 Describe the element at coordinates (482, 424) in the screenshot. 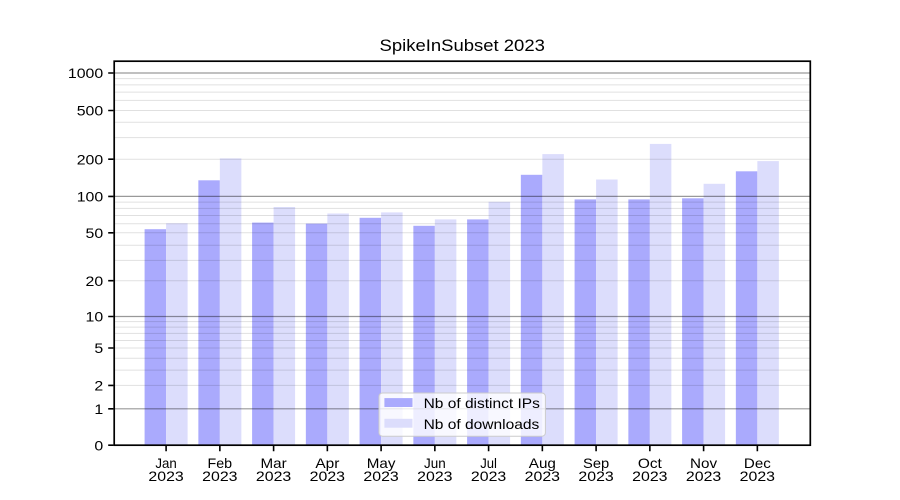

I see `svg-text: Nb of downloads` at that location.